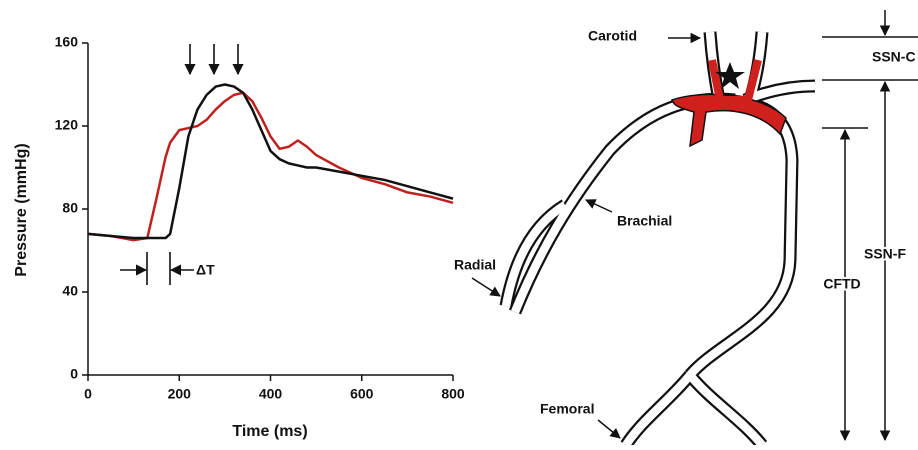 This screenshot has height=450, width=918. What do you see at coordinates (205, 270) in the screenshot?
I see `delta-t-label: ΔT` at bounding box center [205, 270].